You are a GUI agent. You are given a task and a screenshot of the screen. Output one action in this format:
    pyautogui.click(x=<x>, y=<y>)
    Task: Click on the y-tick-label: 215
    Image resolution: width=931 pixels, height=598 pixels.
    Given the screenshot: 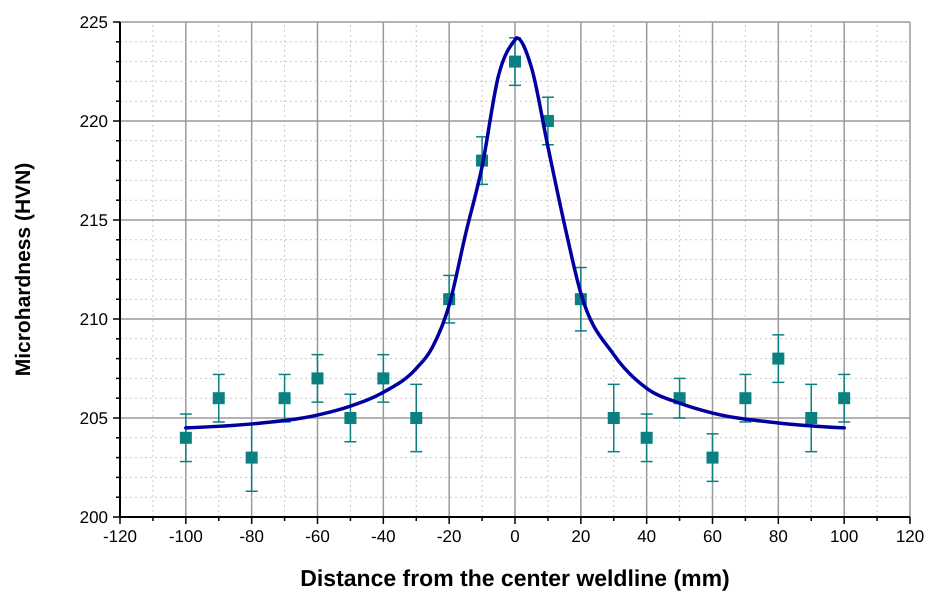 What is the action you would take?
    pyautogui.click(x=94, y=220)
    